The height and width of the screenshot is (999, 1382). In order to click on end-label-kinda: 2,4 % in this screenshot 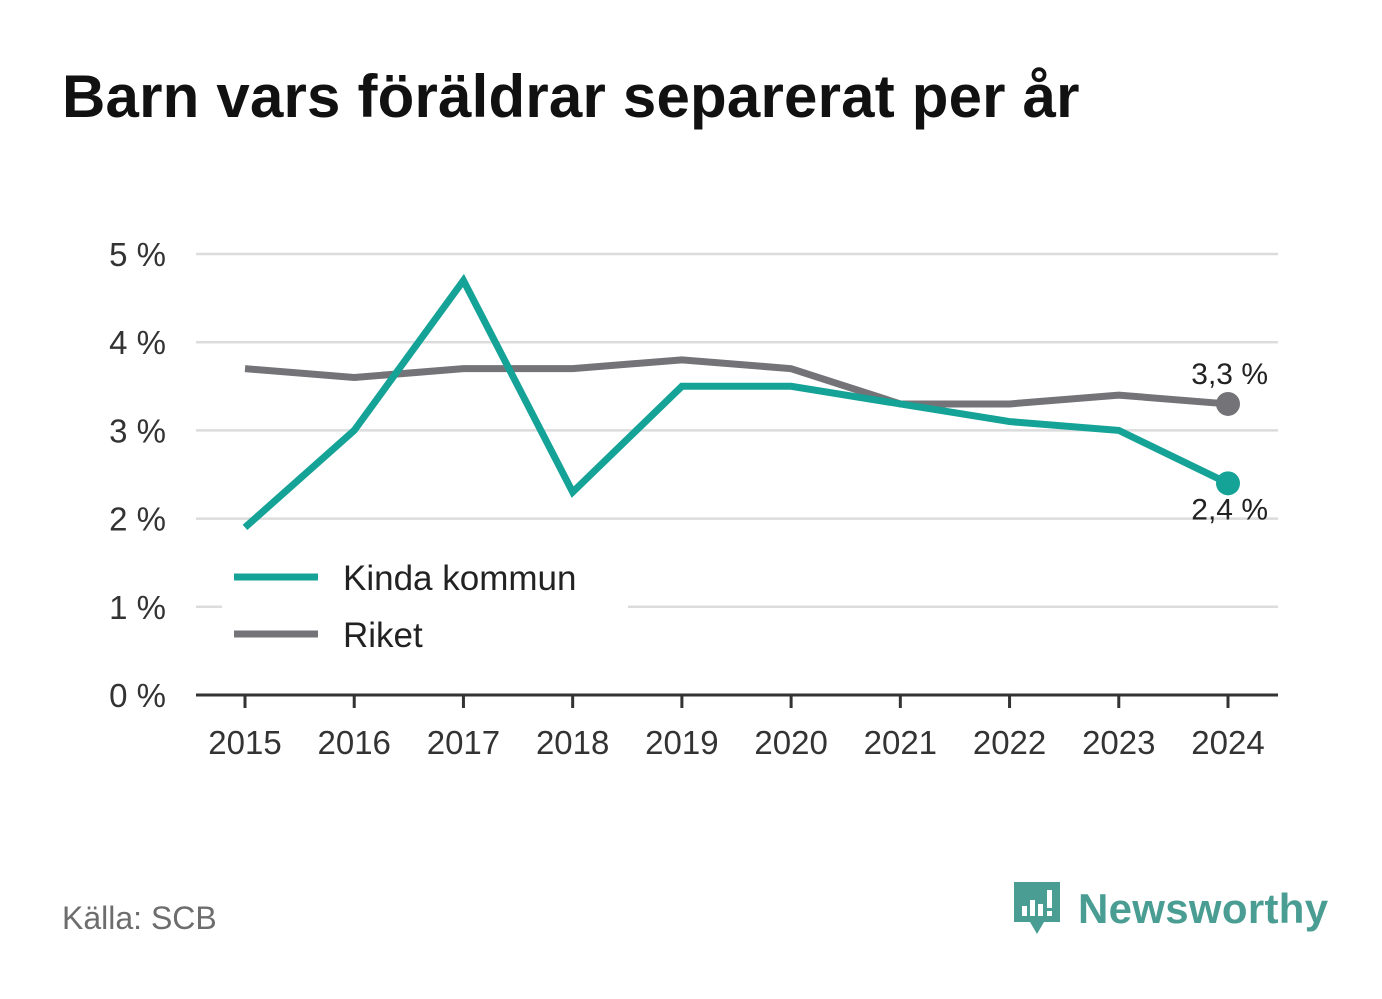, I will do `click(1229, 509)`.